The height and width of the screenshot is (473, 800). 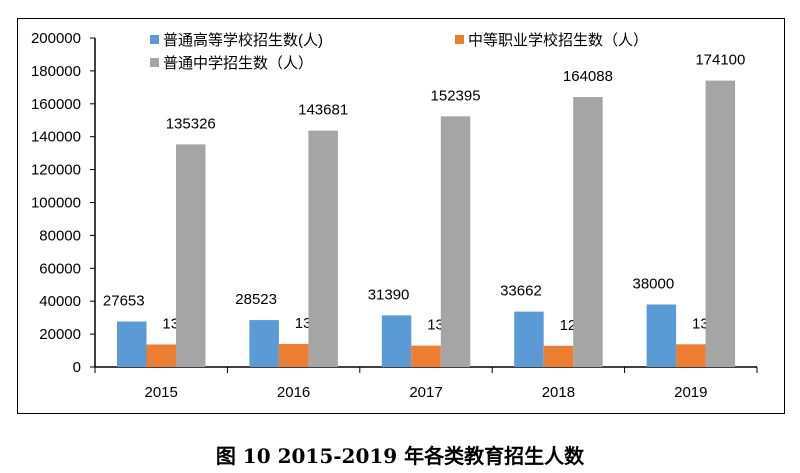 What do you see at coordinates (521, 291) in the screenshot?
I see `data-label: 33662` at bounding box center [521, 291].